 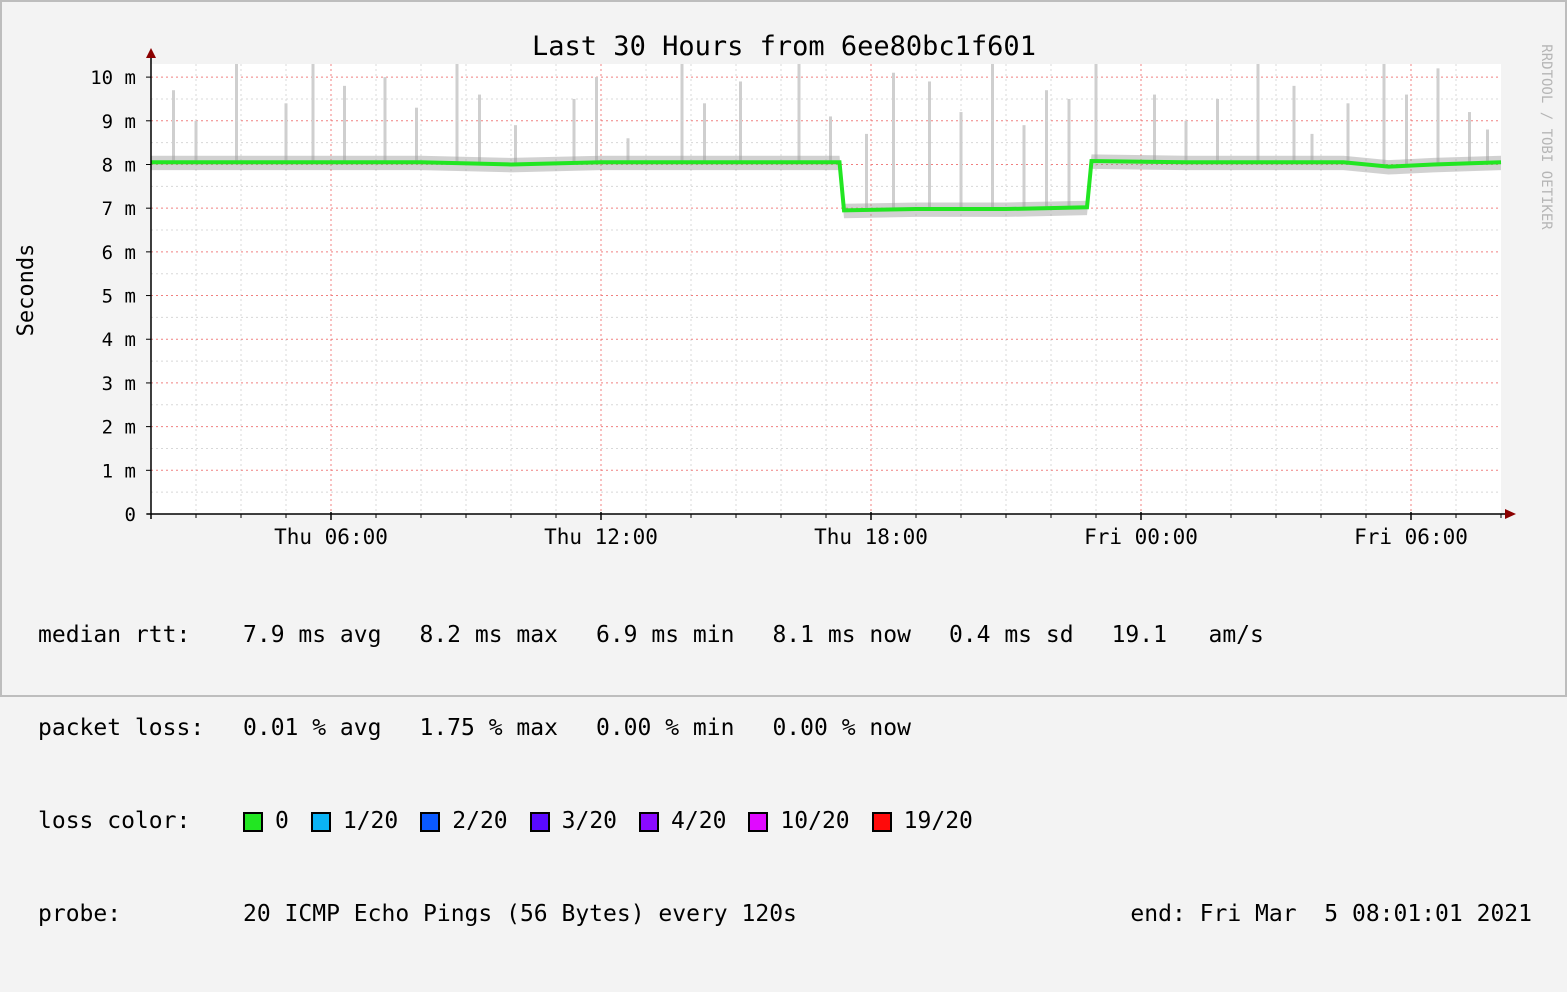 What do you see at coordinates (119, 122) in the screenshot?
I see `y-tick-label: 9 m` at bounding box center [119, 122].